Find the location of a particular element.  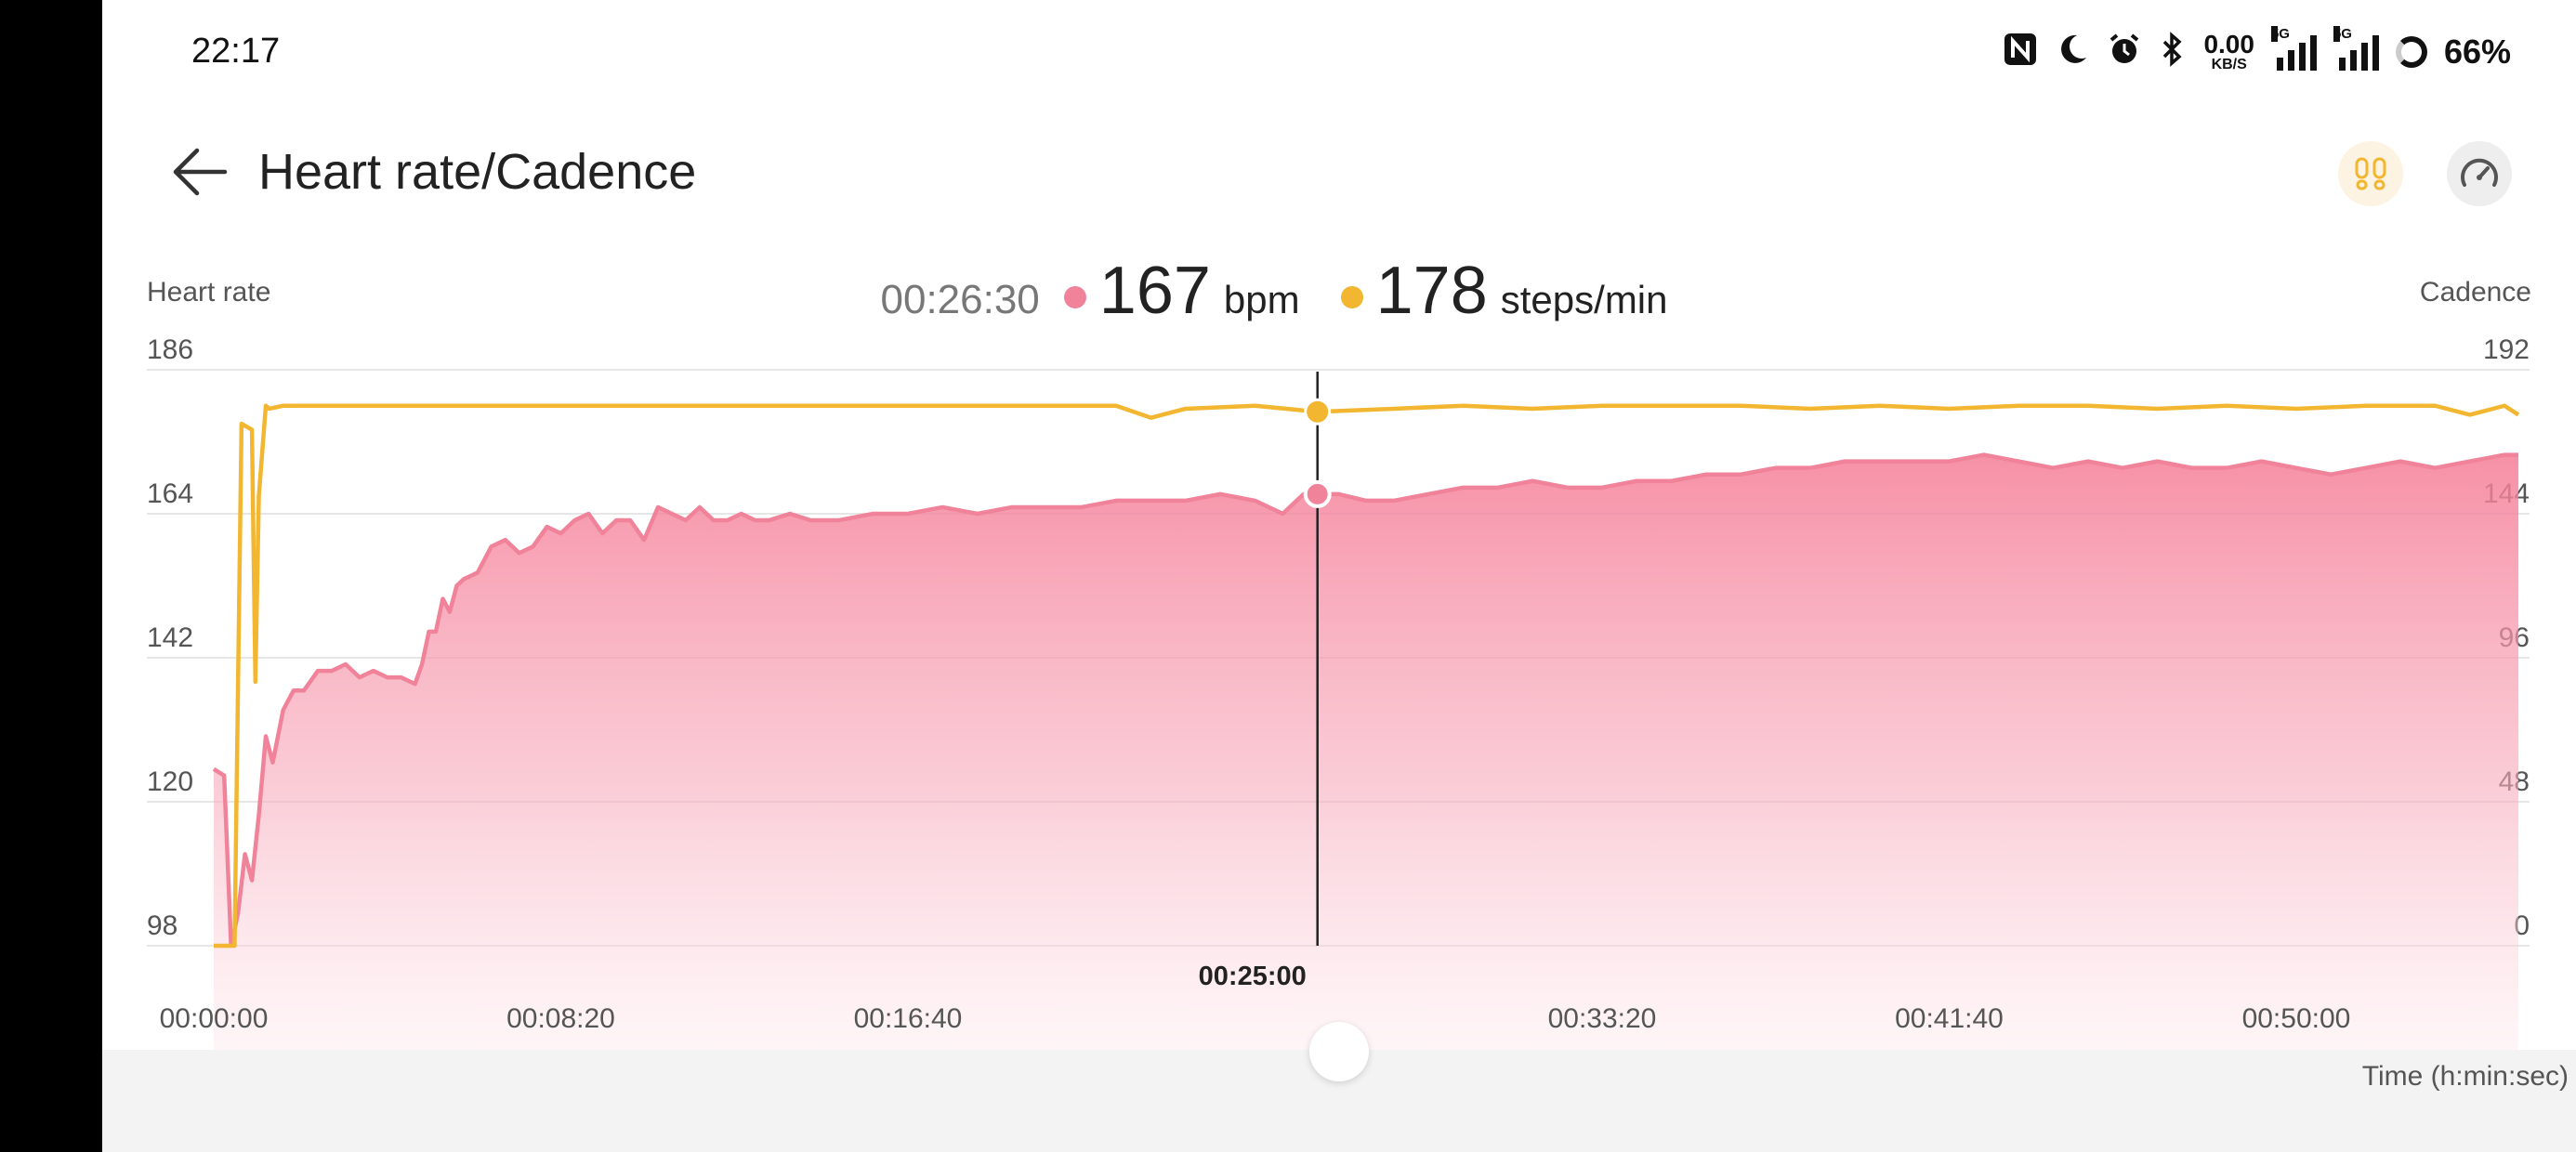

x-axis-tick: 00:33:20 is located at coordinates (1602, 1018).